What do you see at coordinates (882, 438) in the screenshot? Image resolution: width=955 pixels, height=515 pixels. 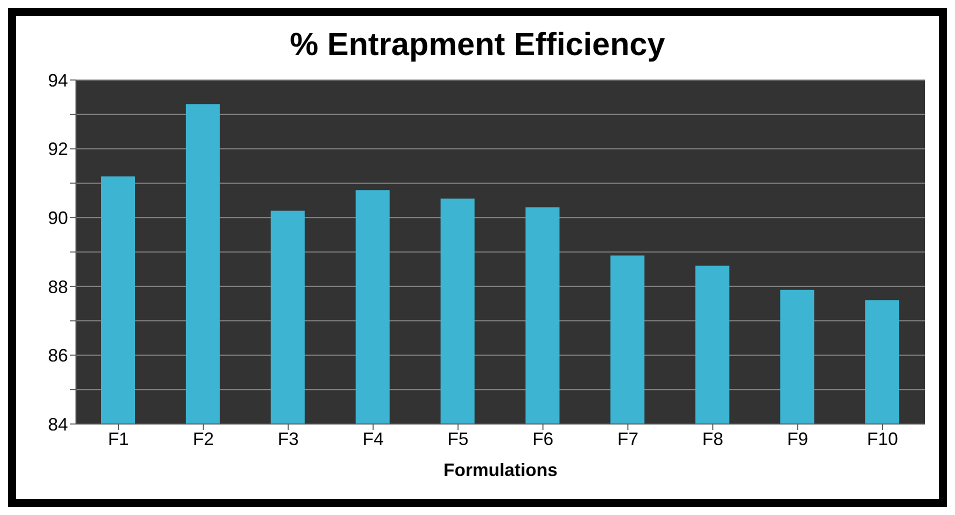 I see `x-tick-label: F10` at bounding box center [882, 438].